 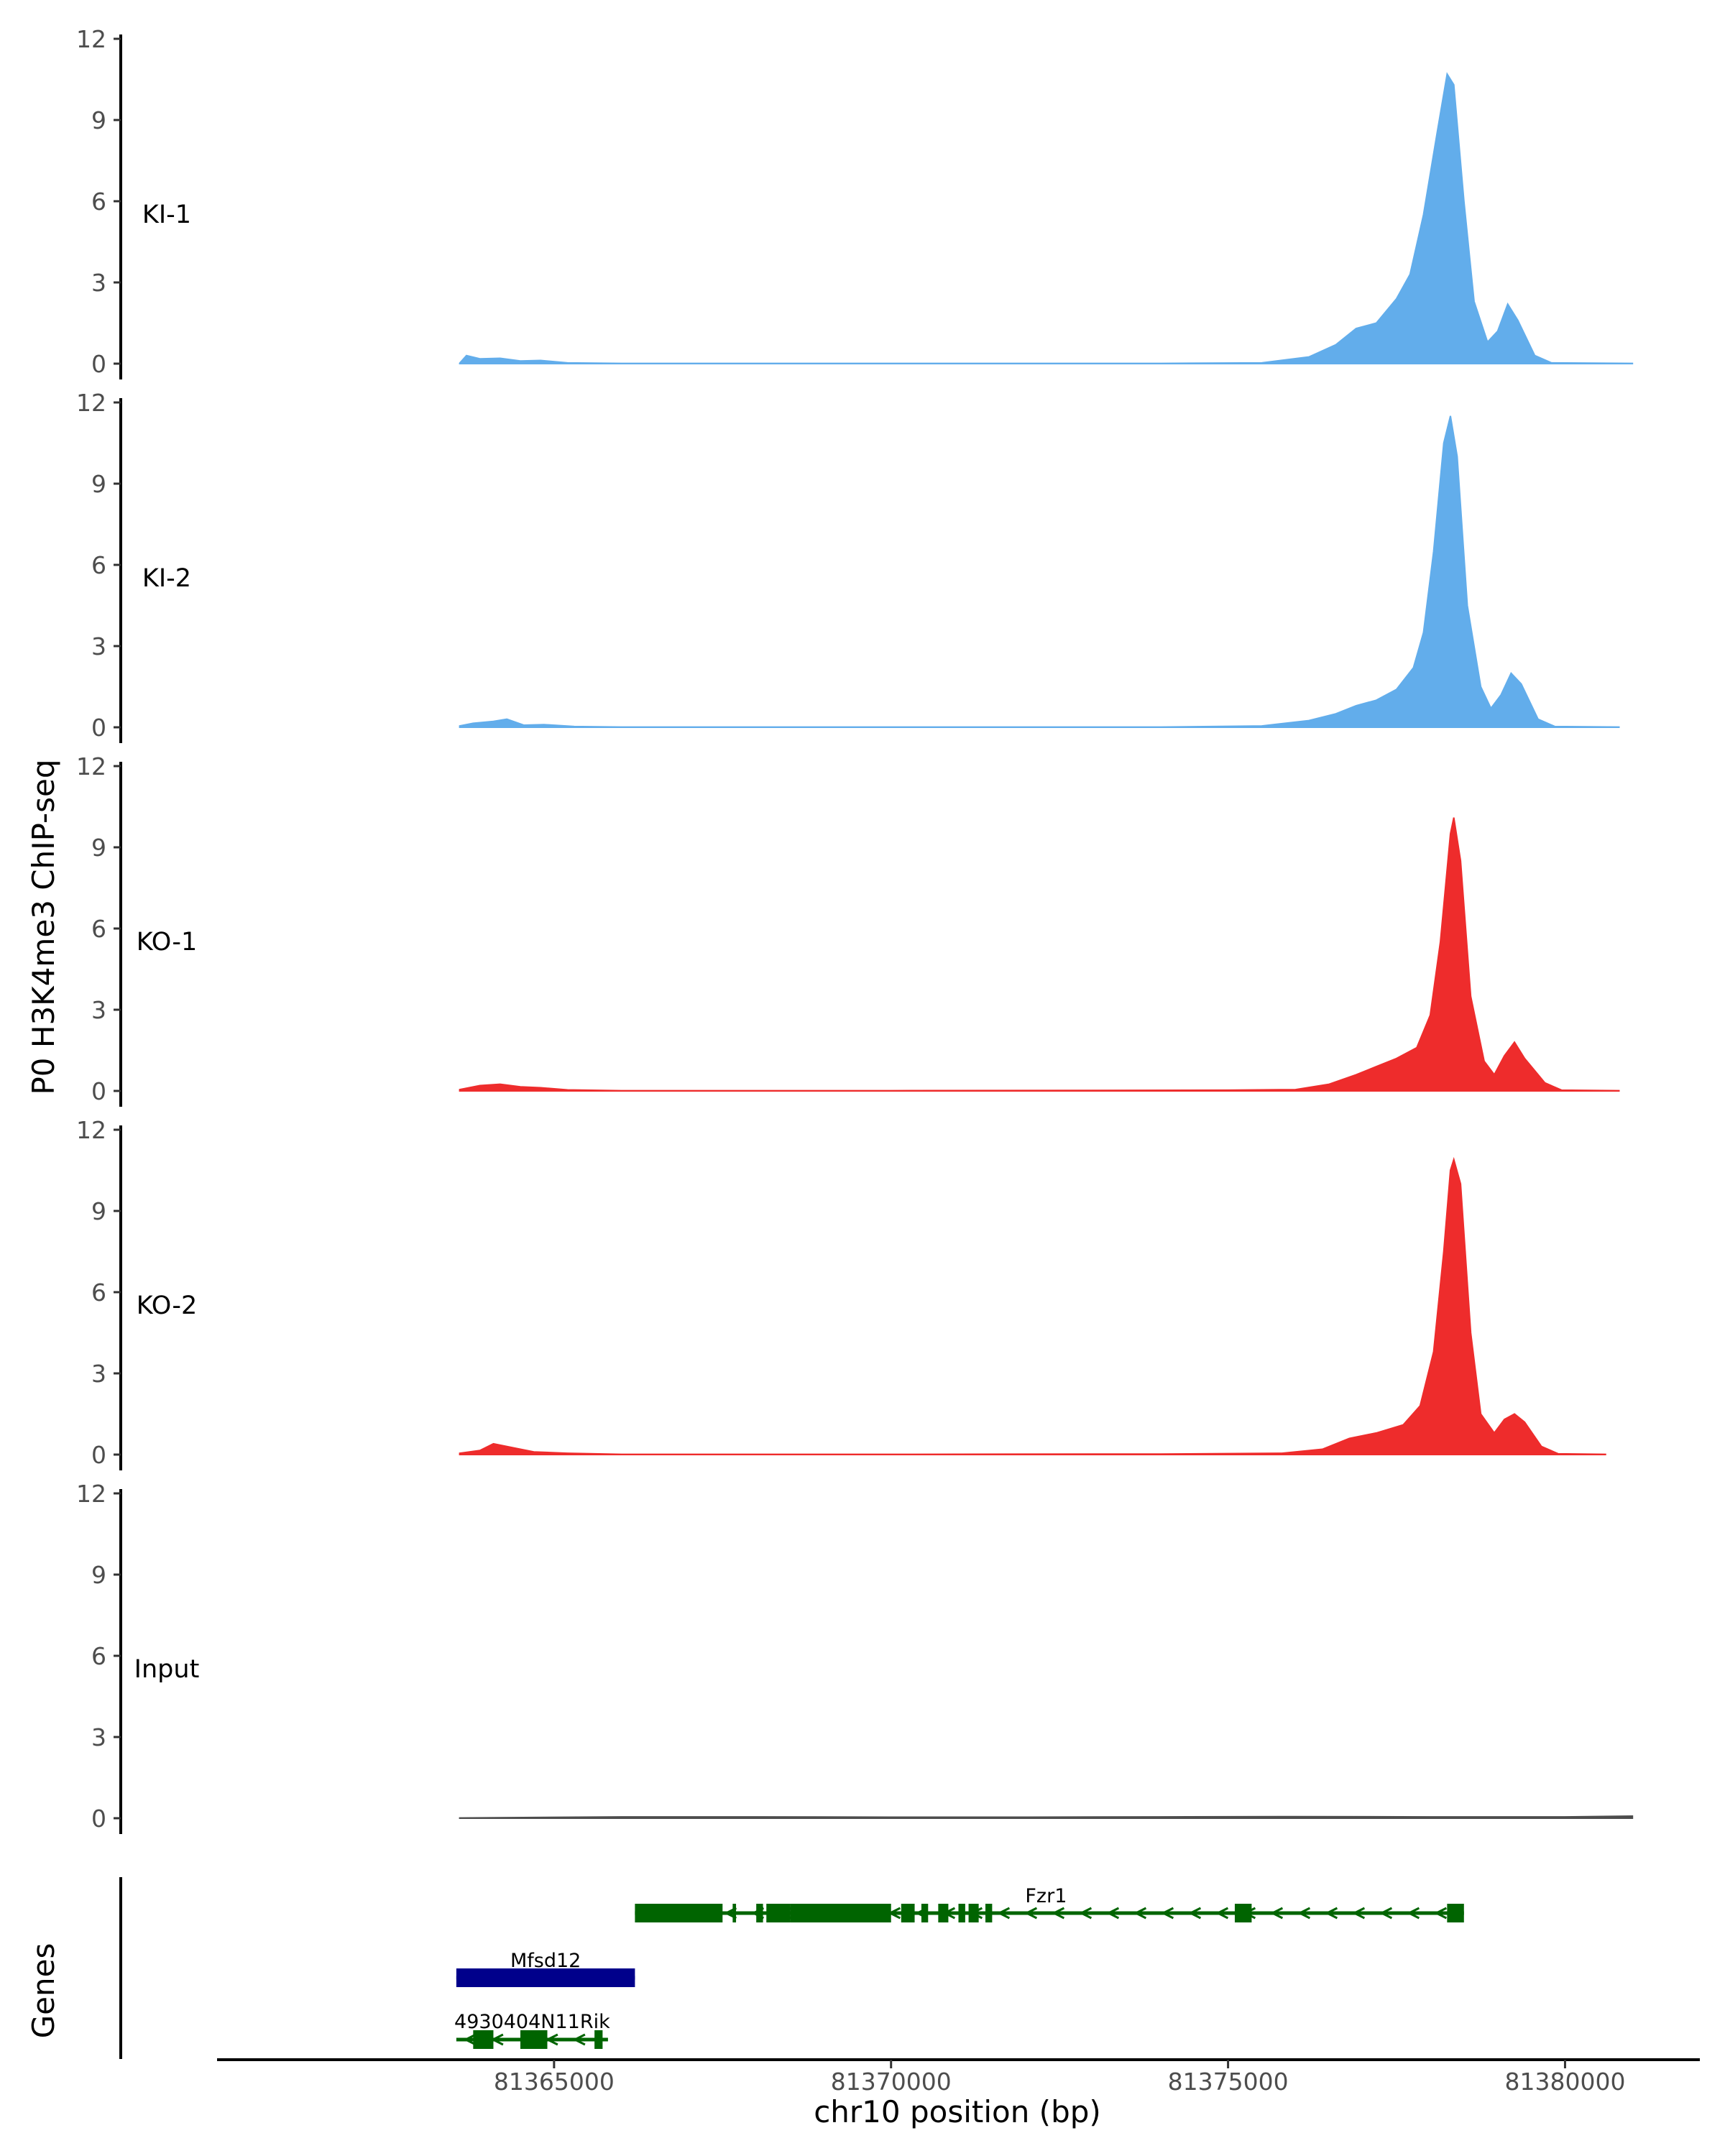 I want to click on gene-annotation-track: Fzr1 Mfsd12 4930404N11Rik, so click(x=791, y=1968).